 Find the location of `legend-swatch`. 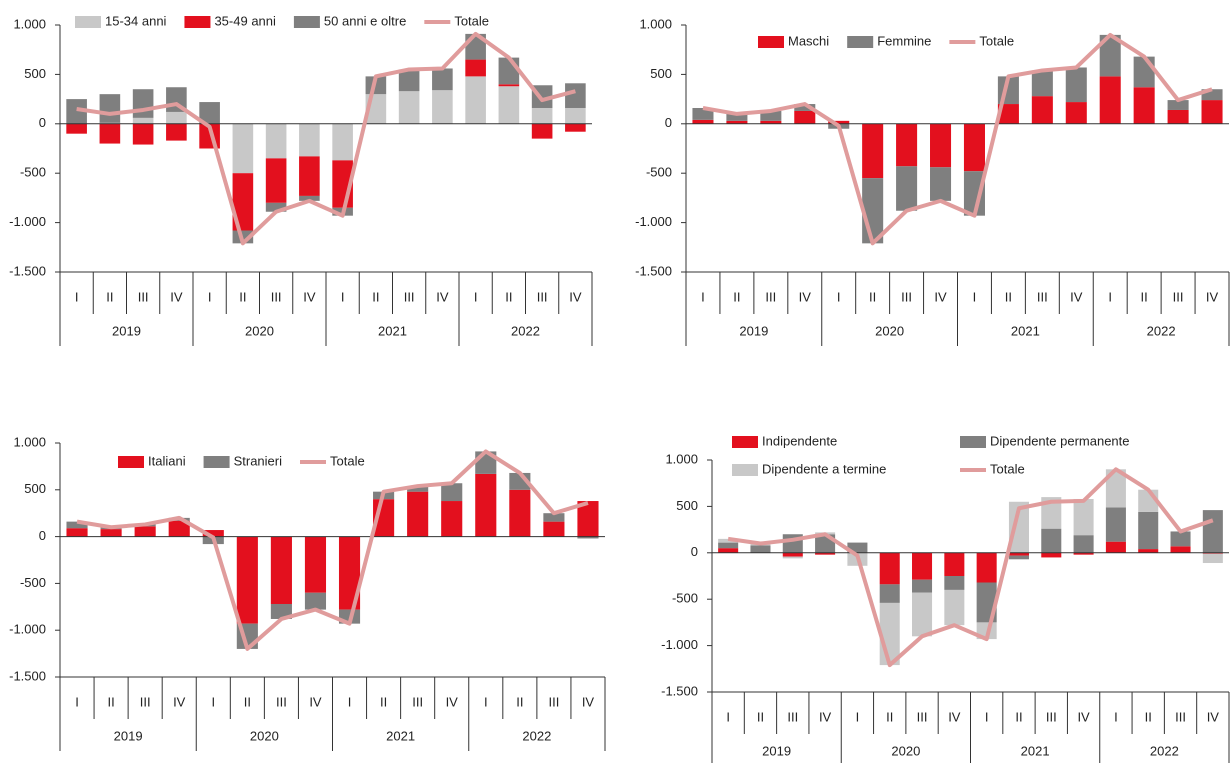

legend-swatch is located at coordinates (973, 442).